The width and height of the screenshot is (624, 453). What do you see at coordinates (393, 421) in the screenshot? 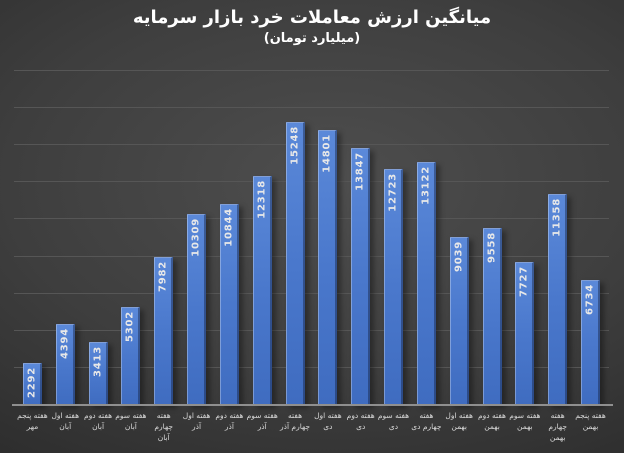
I see `category-label: هفته سوم دی` at bounding box center [393, 421].